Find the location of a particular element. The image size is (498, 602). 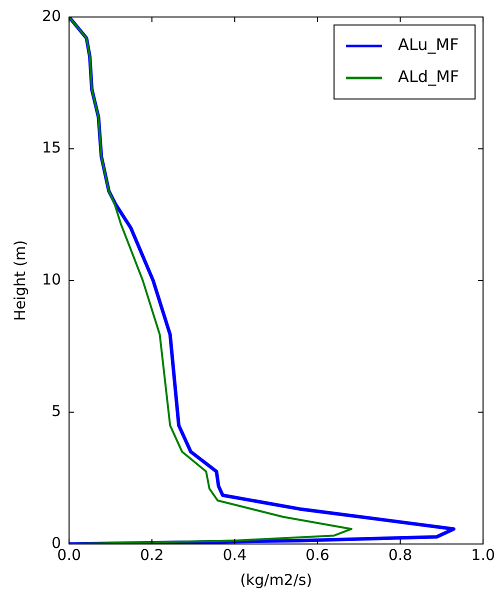

legend-label: ALu_MF is located at coordinates (428, 44).